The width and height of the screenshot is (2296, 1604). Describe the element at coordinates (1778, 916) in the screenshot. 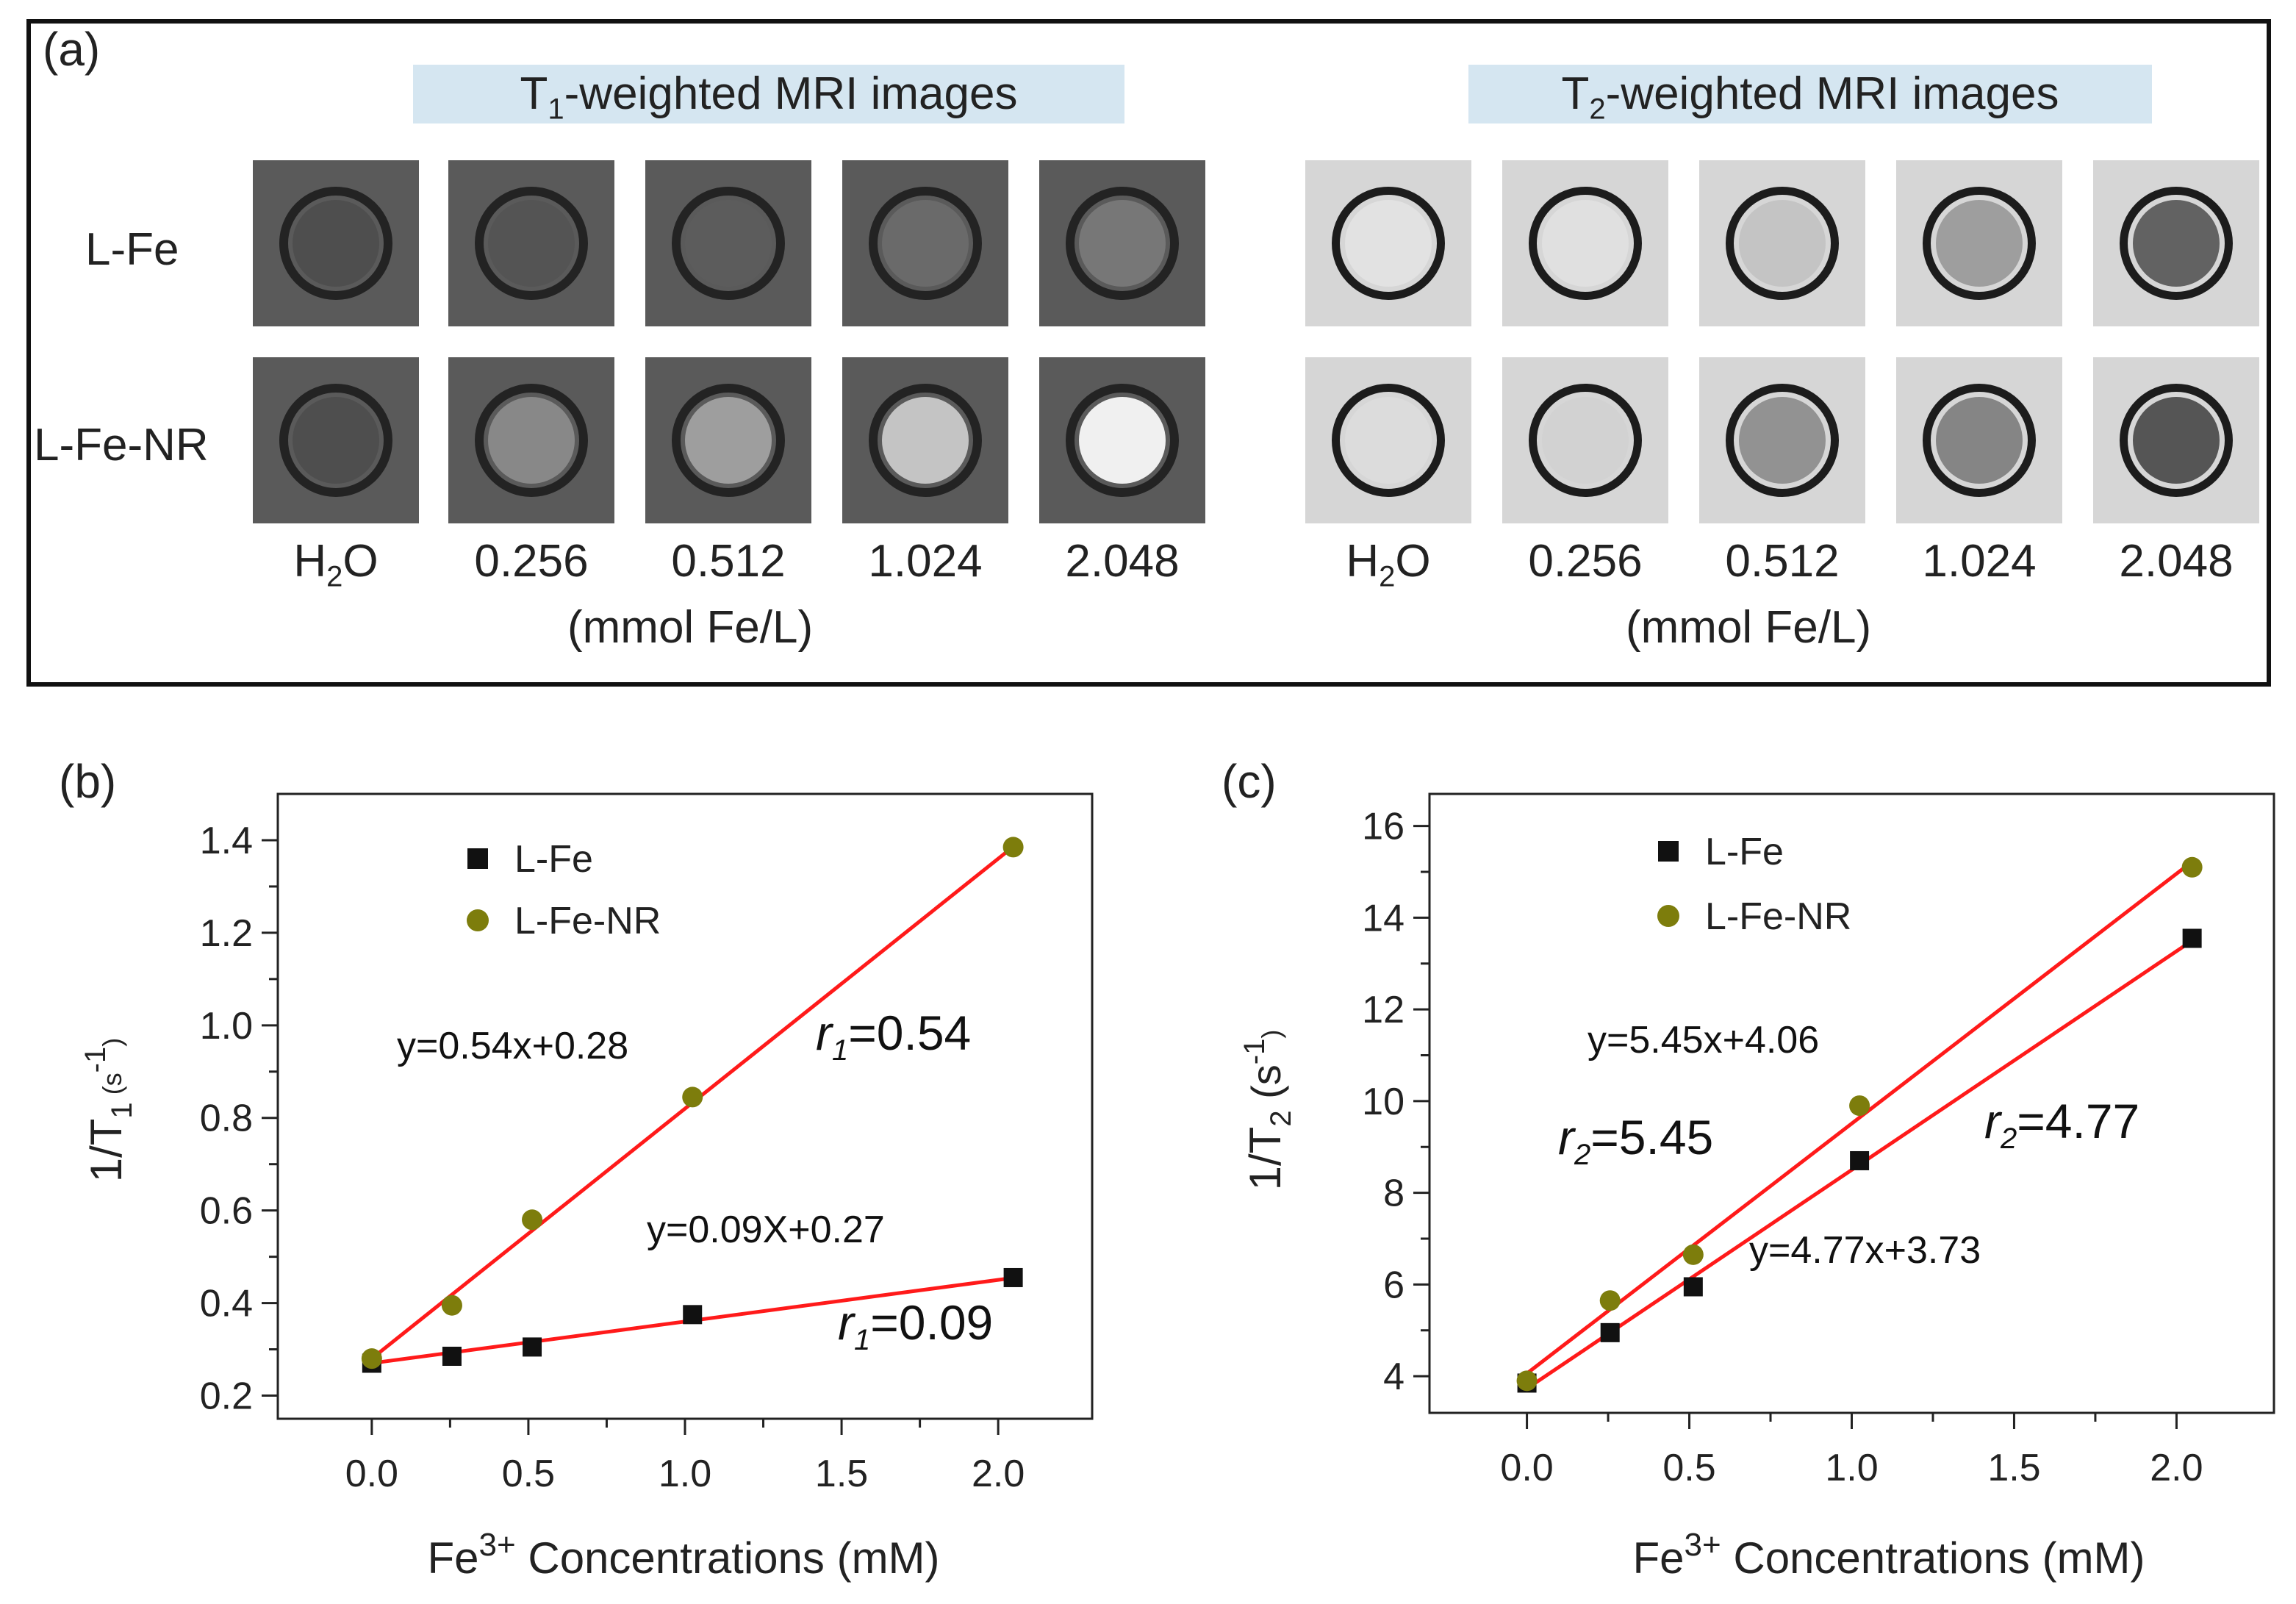

I see `legend-label: L-Fe-NR` at that location.